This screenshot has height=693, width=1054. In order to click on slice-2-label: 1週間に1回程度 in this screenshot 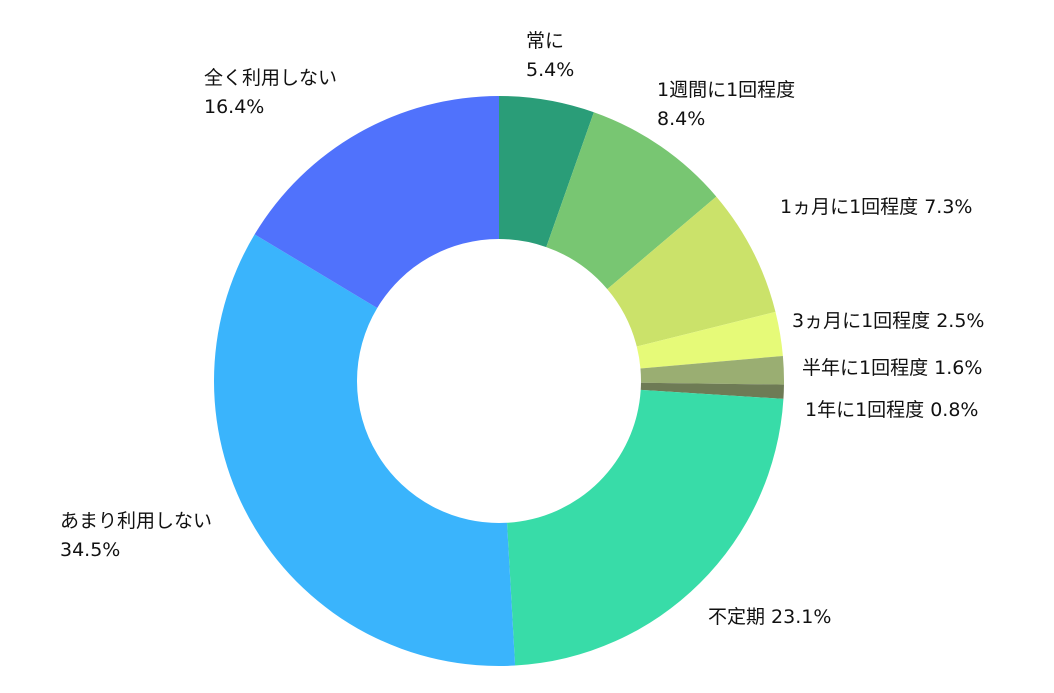, I will do `click(726, 90)`.